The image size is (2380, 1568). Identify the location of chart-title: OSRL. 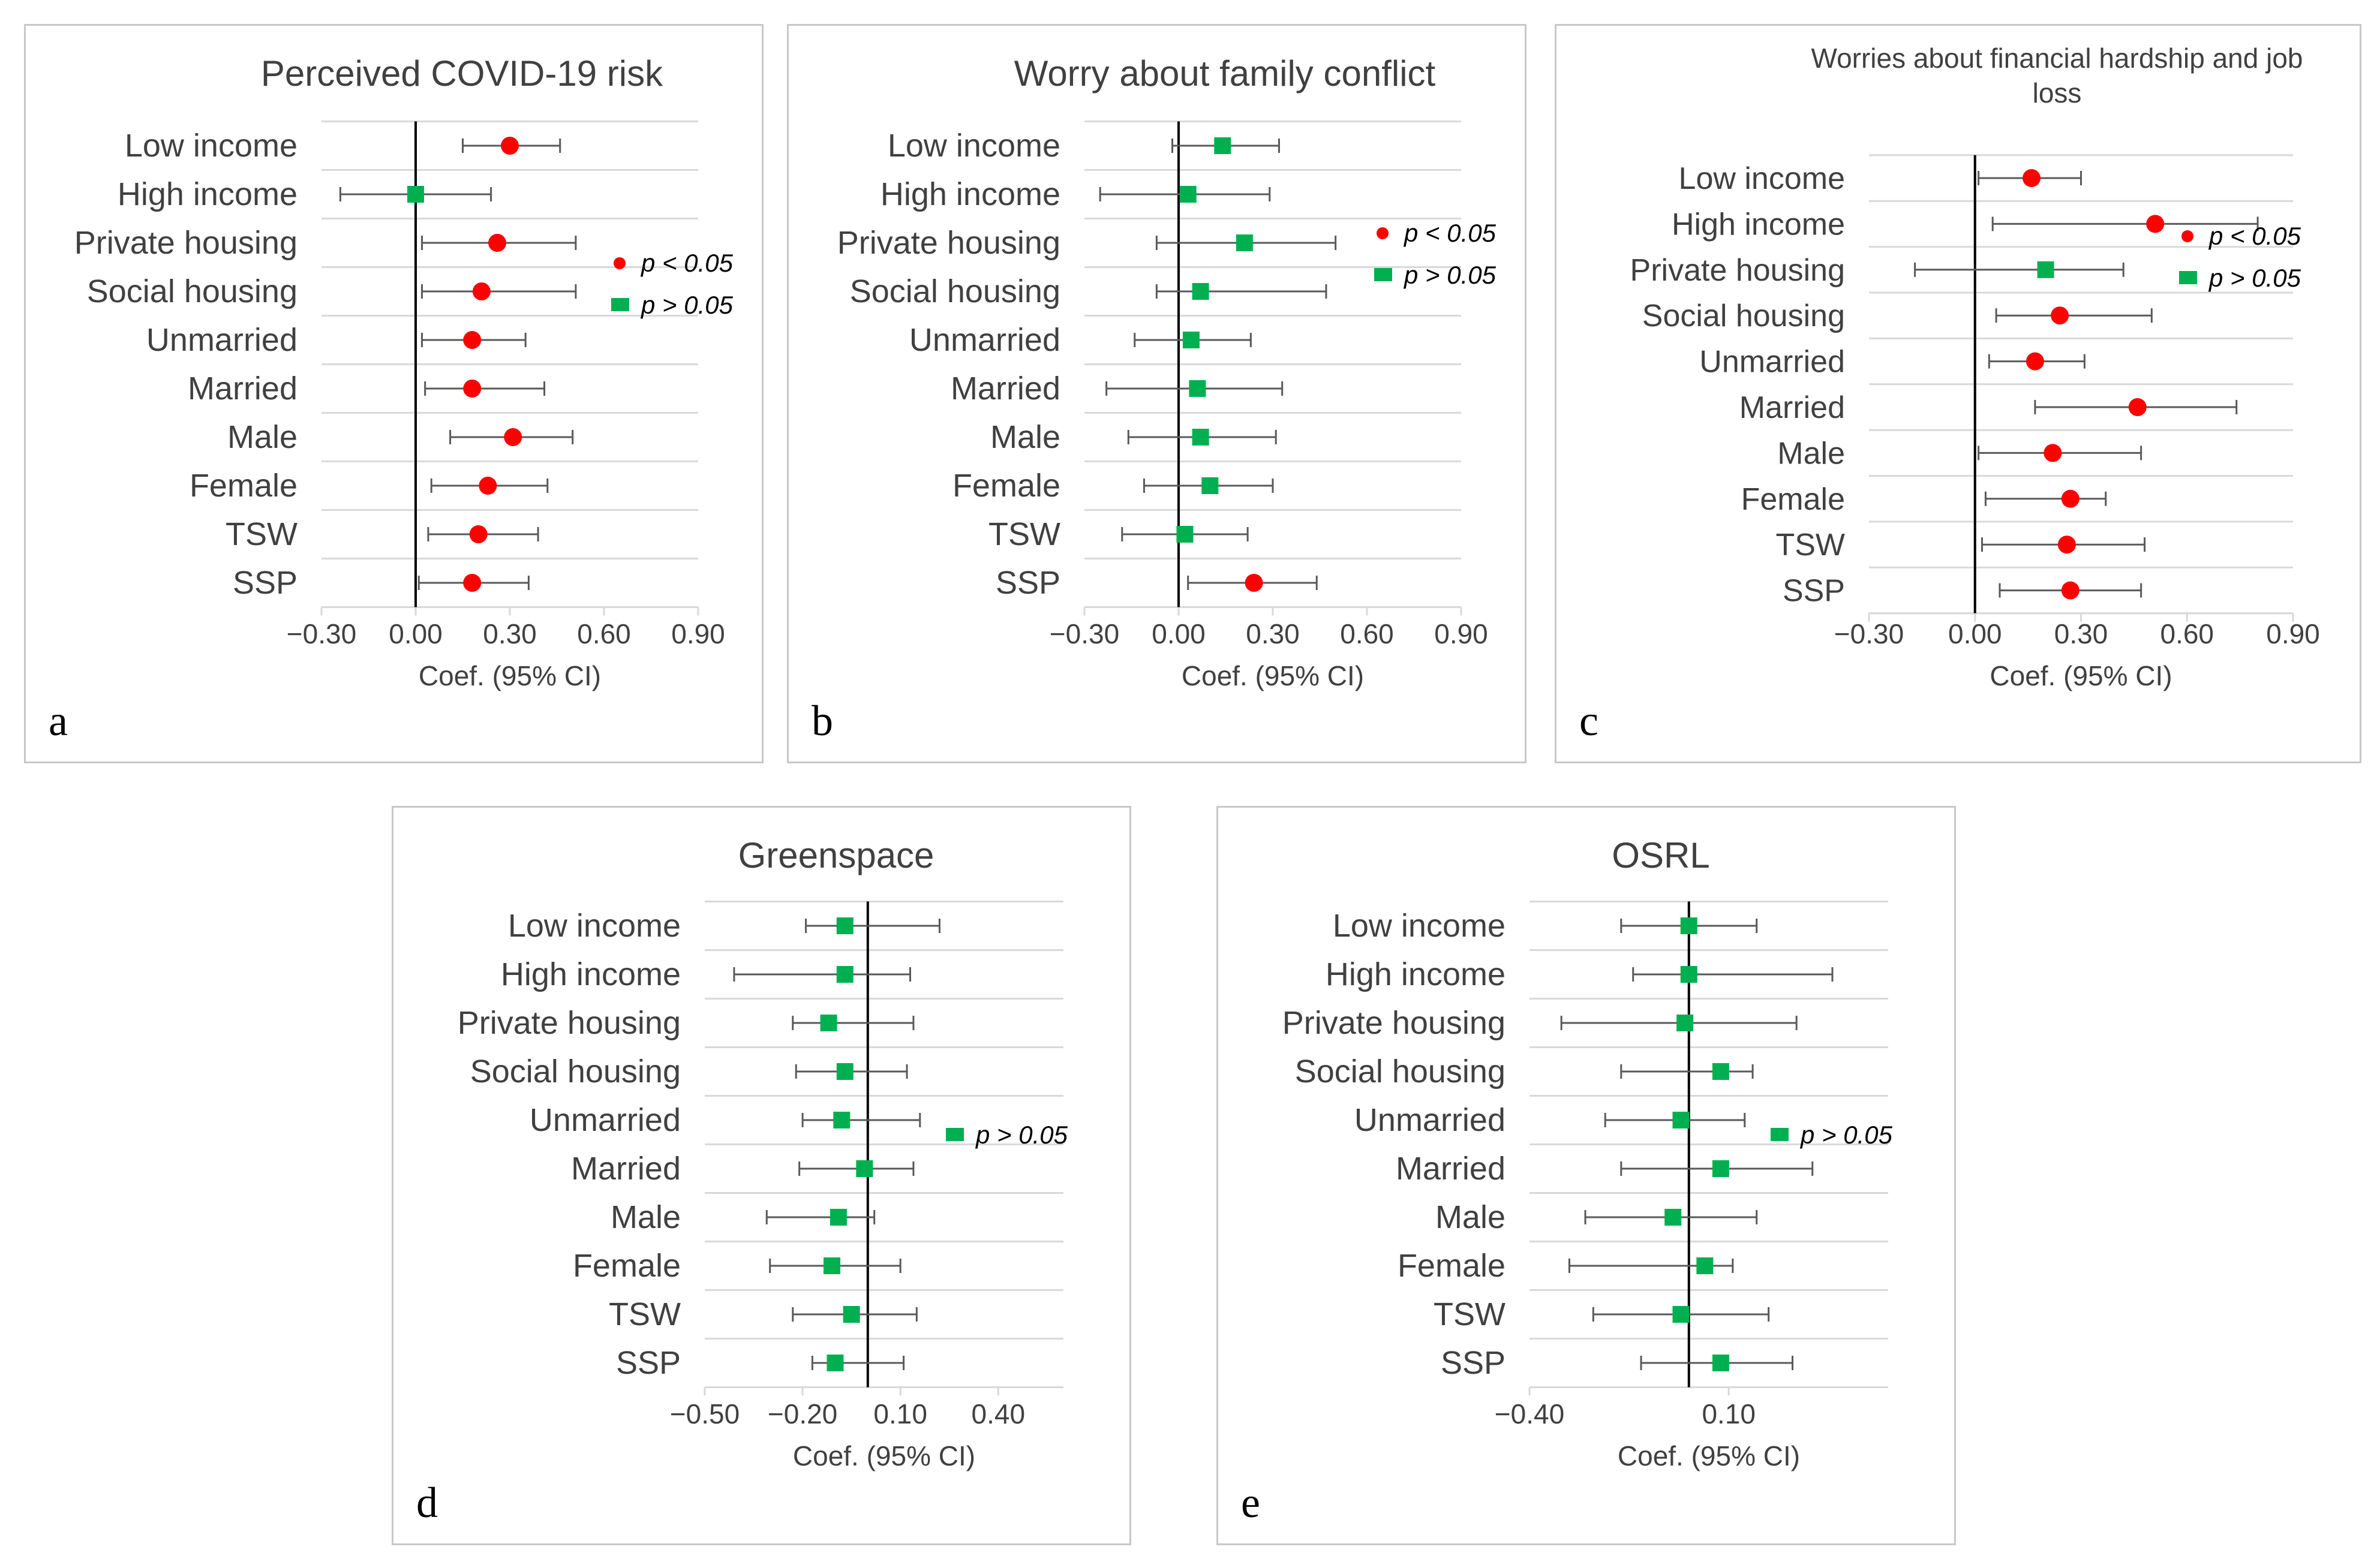
(1661, 855).